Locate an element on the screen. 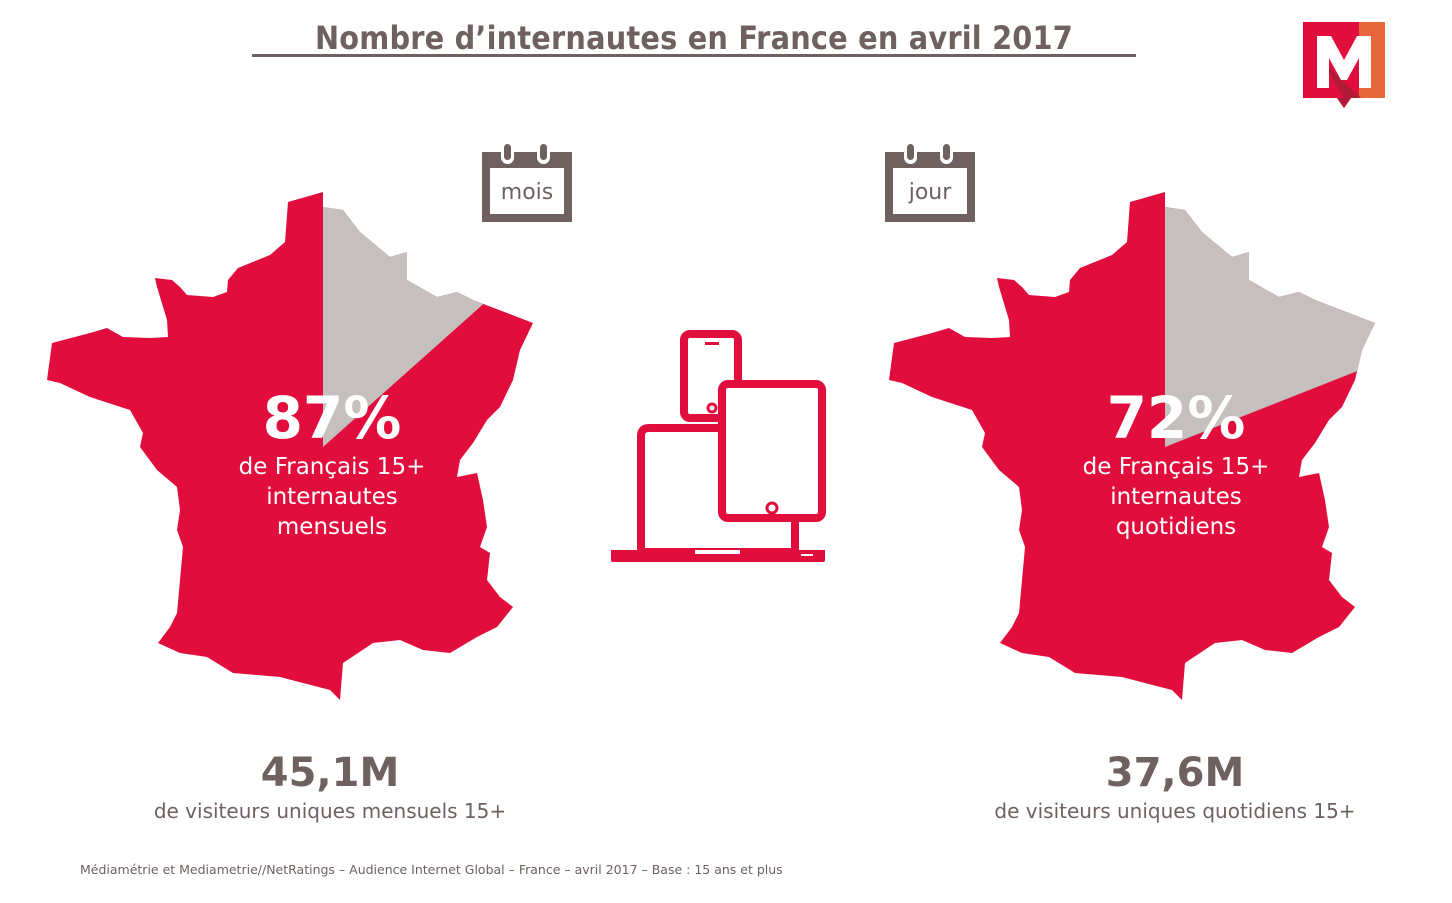 This screenshot has width=1452, height=903. period-label: mois is located at coordinates (527, 192).